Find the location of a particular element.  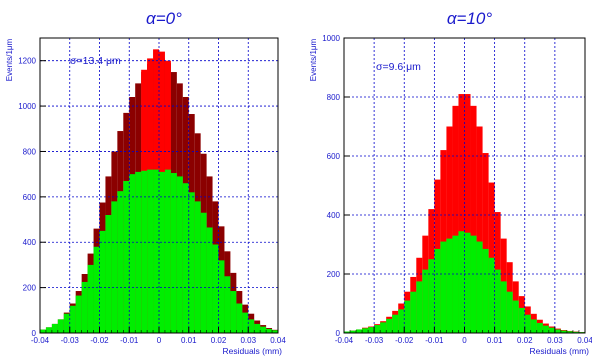

y-tick-label: 1200 is located at coordinates (27, 61).